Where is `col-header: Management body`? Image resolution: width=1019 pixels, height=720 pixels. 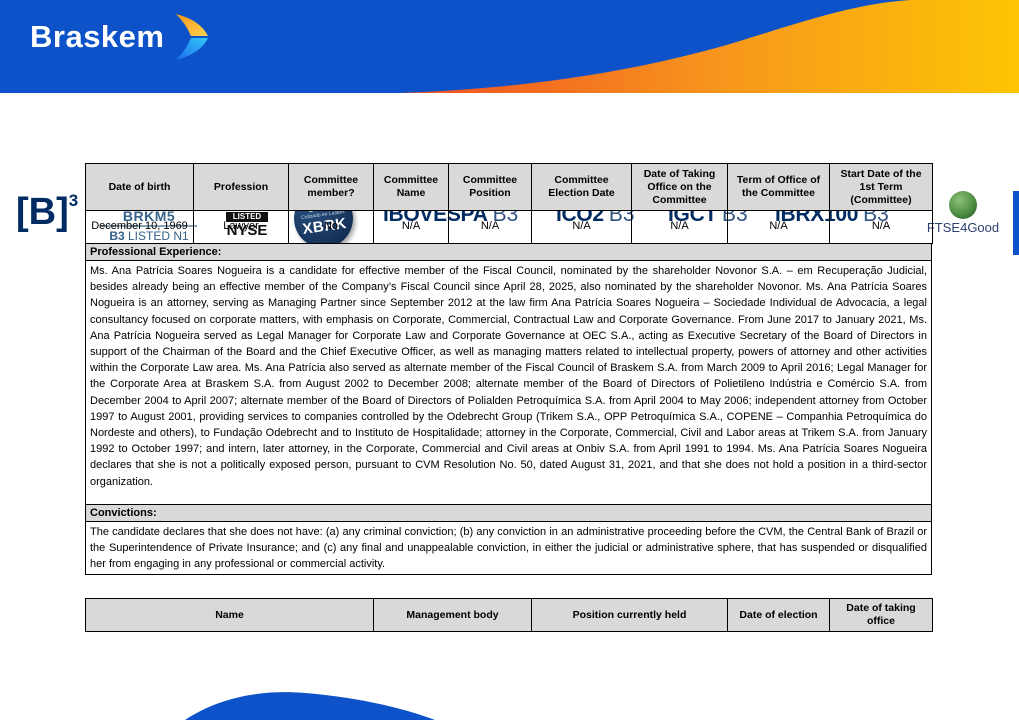 col-header: Management body is located at coordinates (452, 615).